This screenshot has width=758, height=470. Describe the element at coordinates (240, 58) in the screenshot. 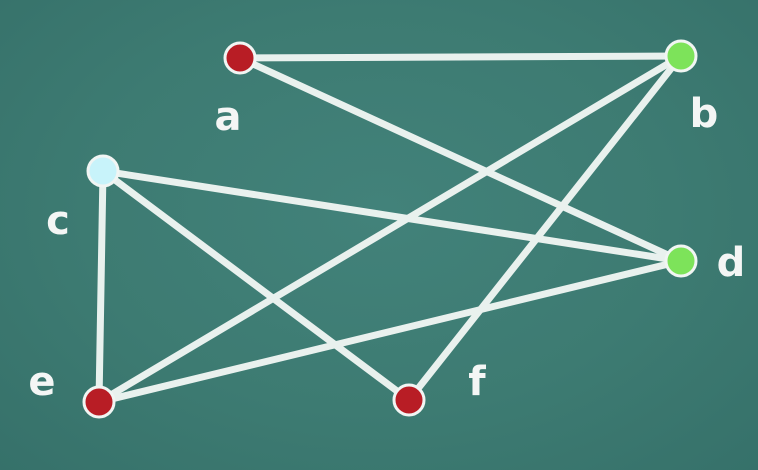

I see `node-a` at that location.